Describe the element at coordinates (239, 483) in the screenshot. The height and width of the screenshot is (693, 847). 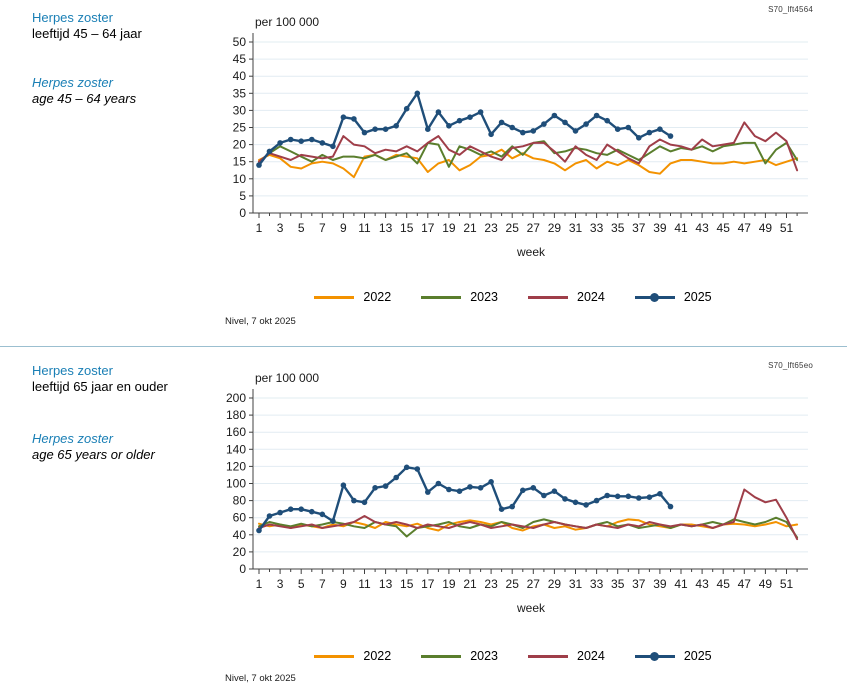
I see `y-axis-ticks: 0 20 40 60 80 100 120 140 160 180 200` at that location.